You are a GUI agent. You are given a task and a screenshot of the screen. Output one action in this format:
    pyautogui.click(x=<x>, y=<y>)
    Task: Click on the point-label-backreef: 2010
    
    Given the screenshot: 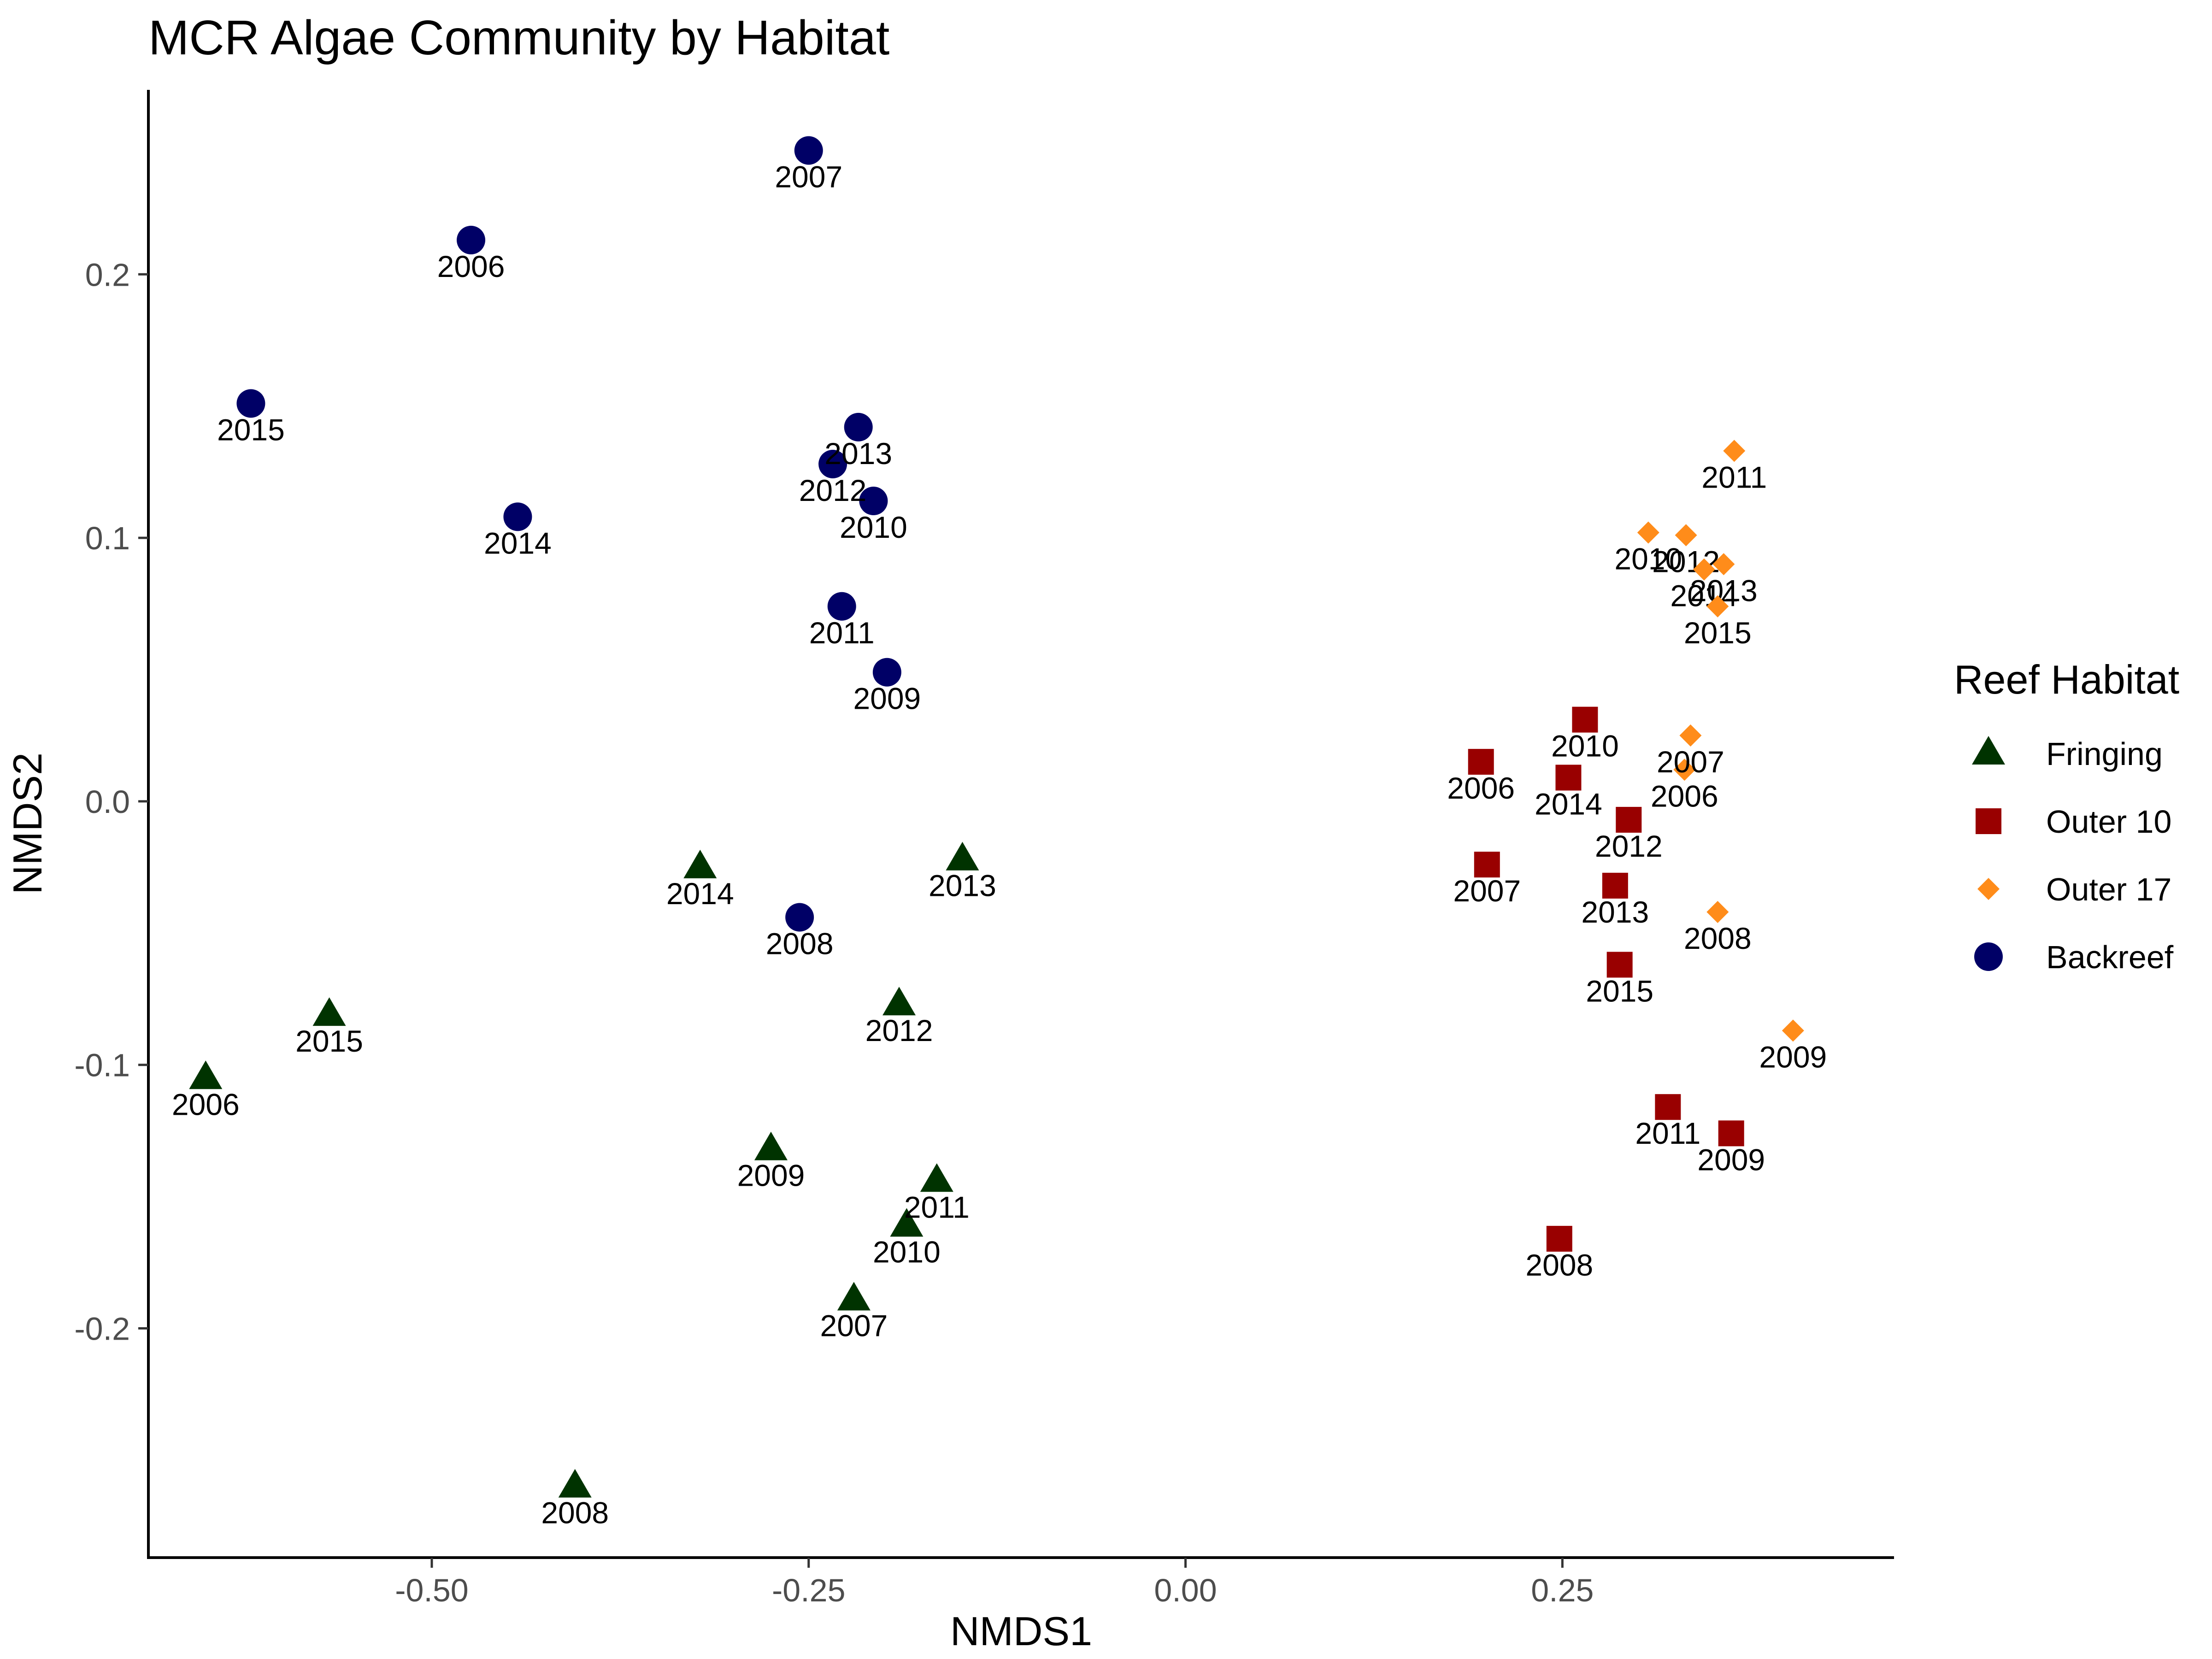 What is the action you would take?
    pyautogui.click(x=873, y=527)
    